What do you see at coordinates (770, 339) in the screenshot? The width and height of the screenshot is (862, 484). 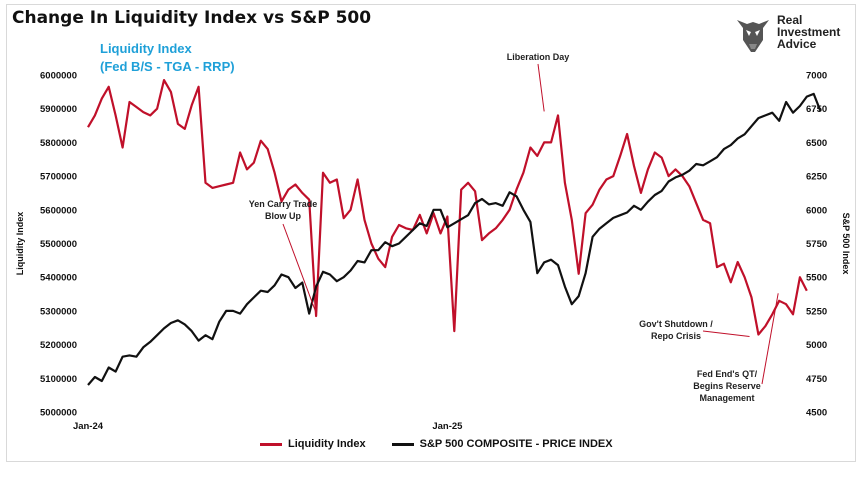 I see `annotation-qt-leader` at bounding box center [770, 339].